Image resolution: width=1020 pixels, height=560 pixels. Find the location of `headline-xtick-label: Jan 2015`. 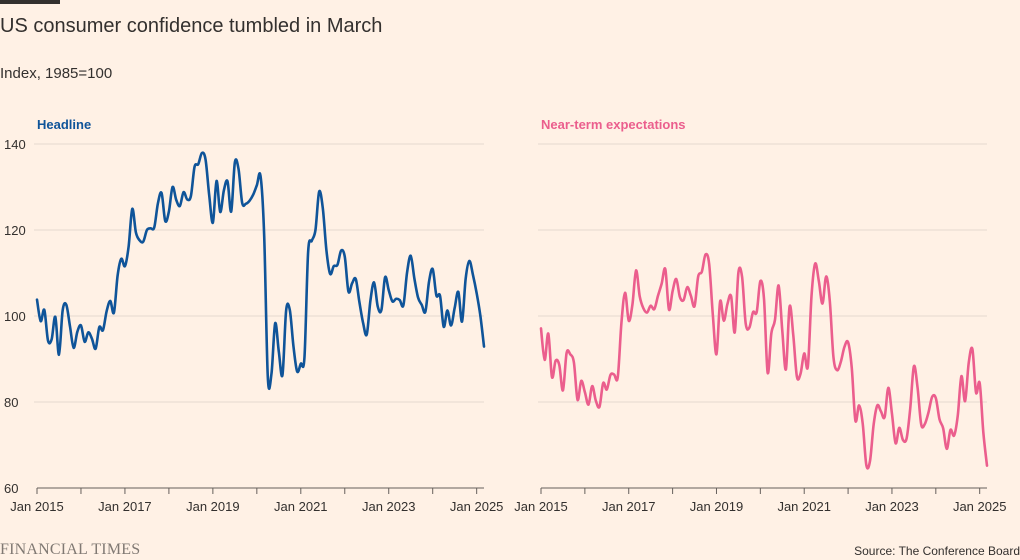

headline-xtick-label: Jan 2015 is located at coordinates (37, 506).